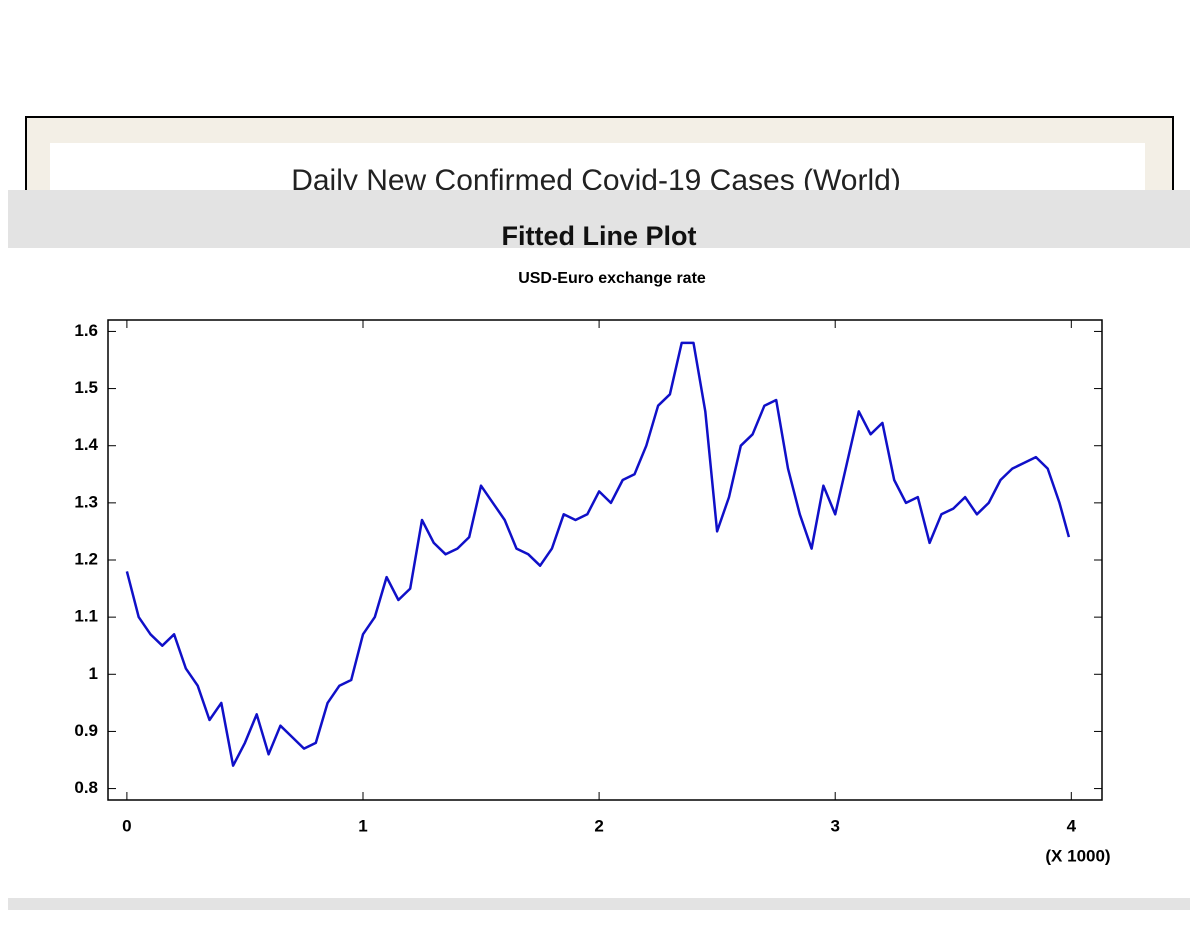 Image resolution: width=1200 pixels, height=932 pixels. I want to click on x-tick-label: 3, so click(834, 825).